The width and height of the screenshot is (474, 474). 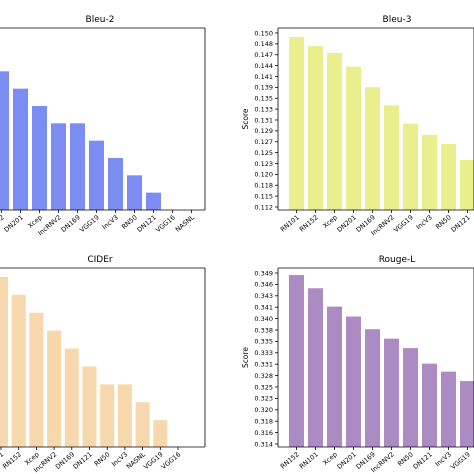 I want to click on y-tick-label: 0.328, so click(x=263, y=376).